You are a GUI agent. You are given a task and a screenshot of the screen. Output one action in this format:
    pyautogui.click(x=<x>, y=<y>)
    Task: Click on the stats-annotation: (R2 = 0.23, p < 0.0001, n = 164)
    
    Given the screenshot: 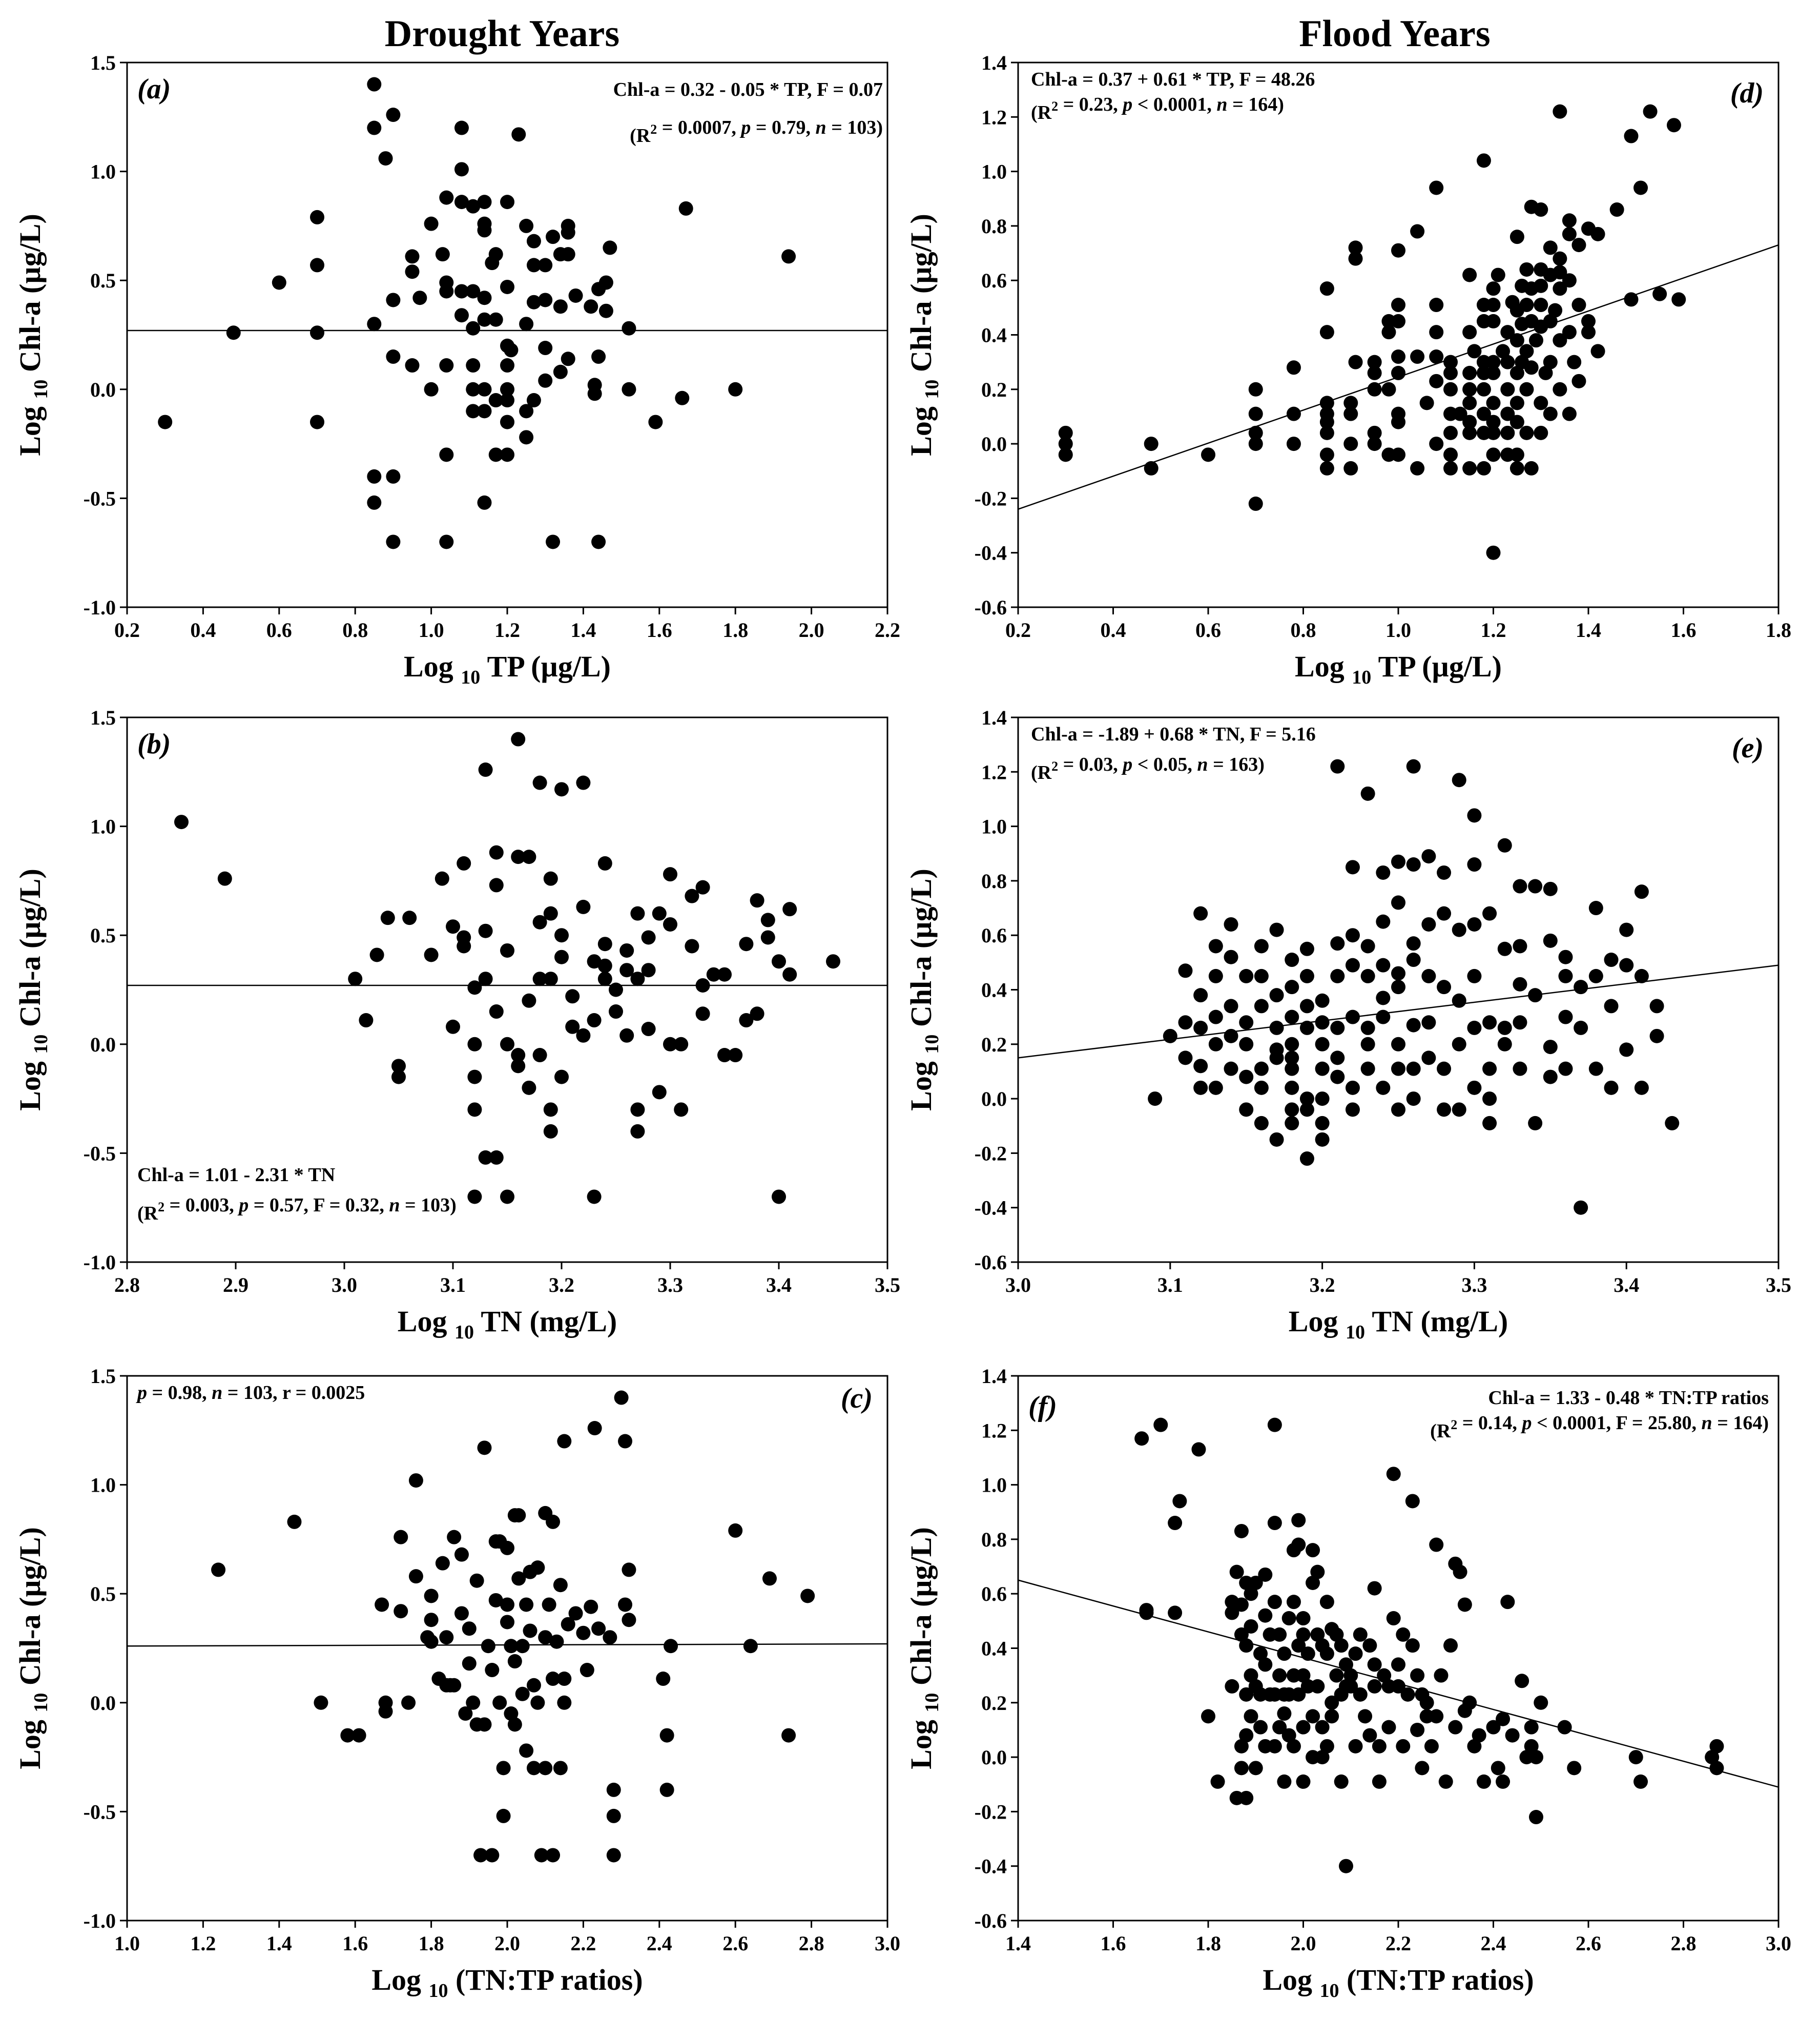 What is the action you would take?
    pyautogui.click(x=1157, y=109)
    